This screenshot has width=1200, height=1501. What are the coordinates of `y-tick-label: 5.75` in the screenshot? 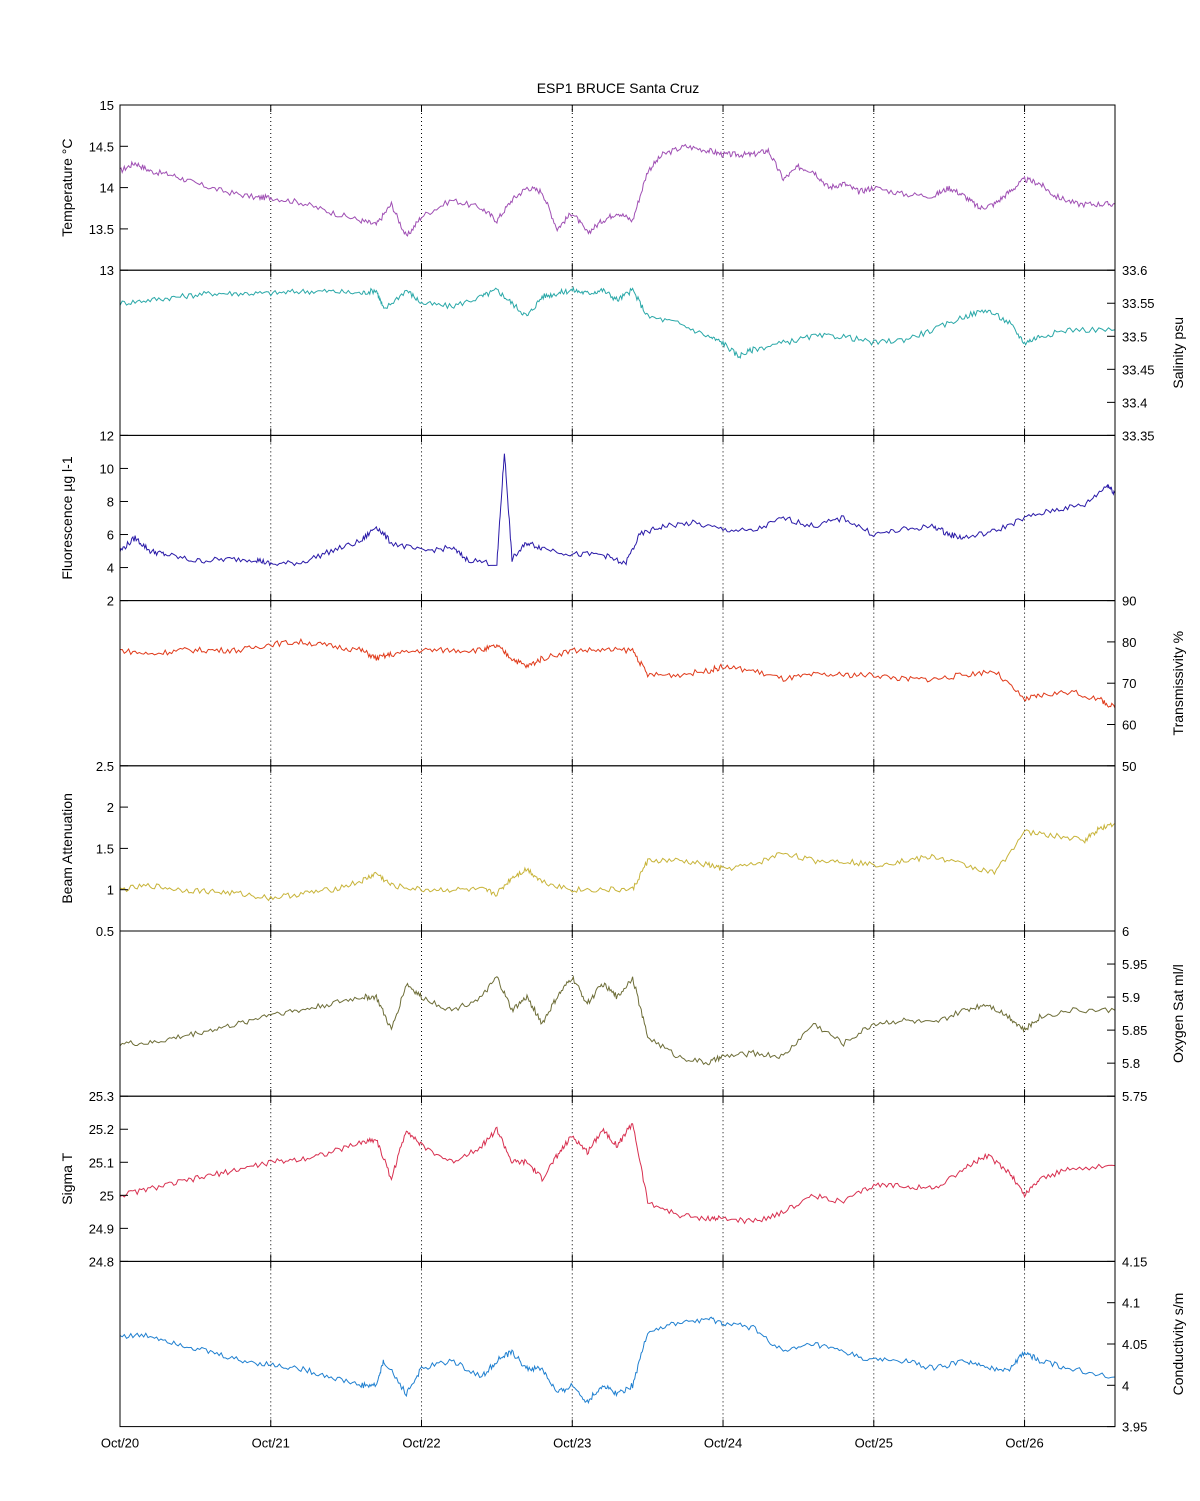 It's located at (1134, 1096).